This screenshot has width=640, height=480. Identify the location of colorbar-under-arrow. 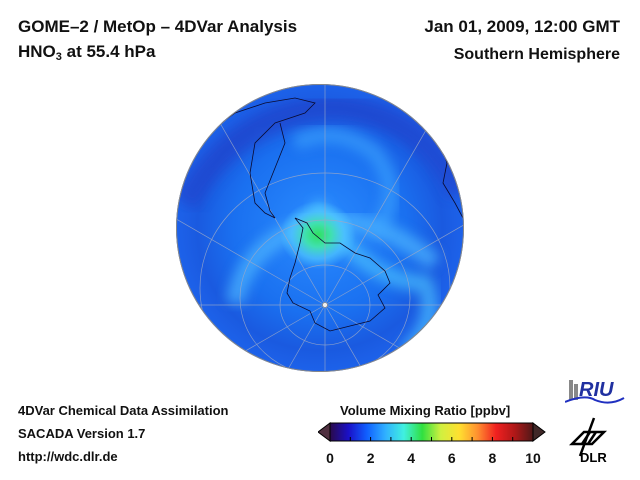
(324, 432).